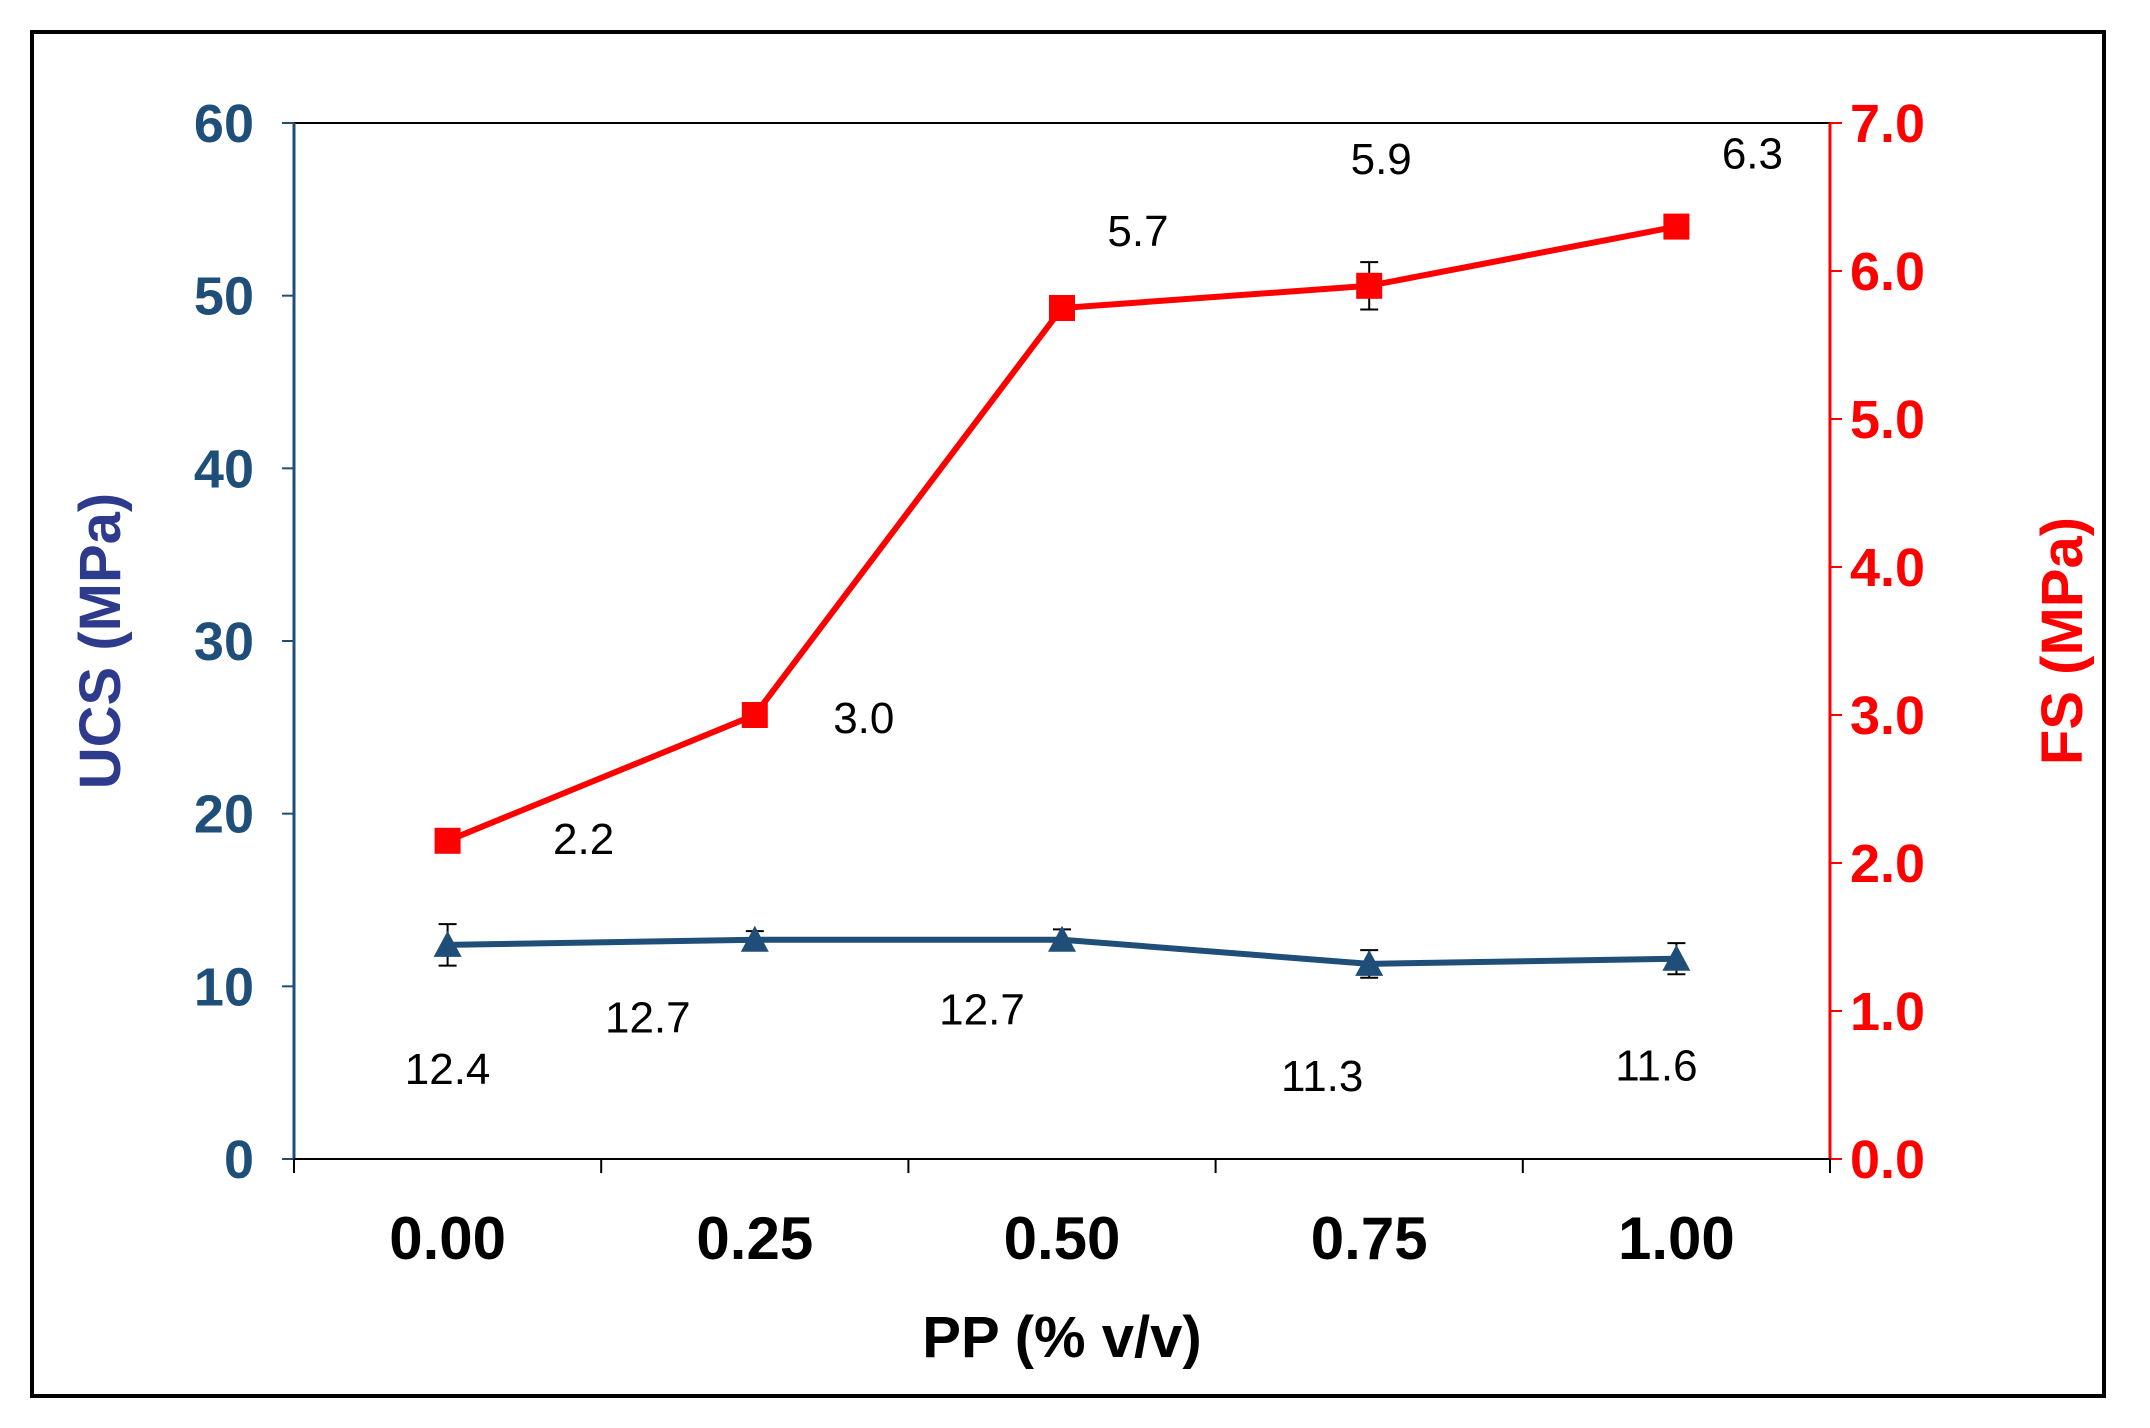 This screenshot has height=1428, width=2150. What do you see at coordinates (1381, 159) in the screenshot?
I see `fs-data-label: 5.9` at bounding box center [1381, 159].